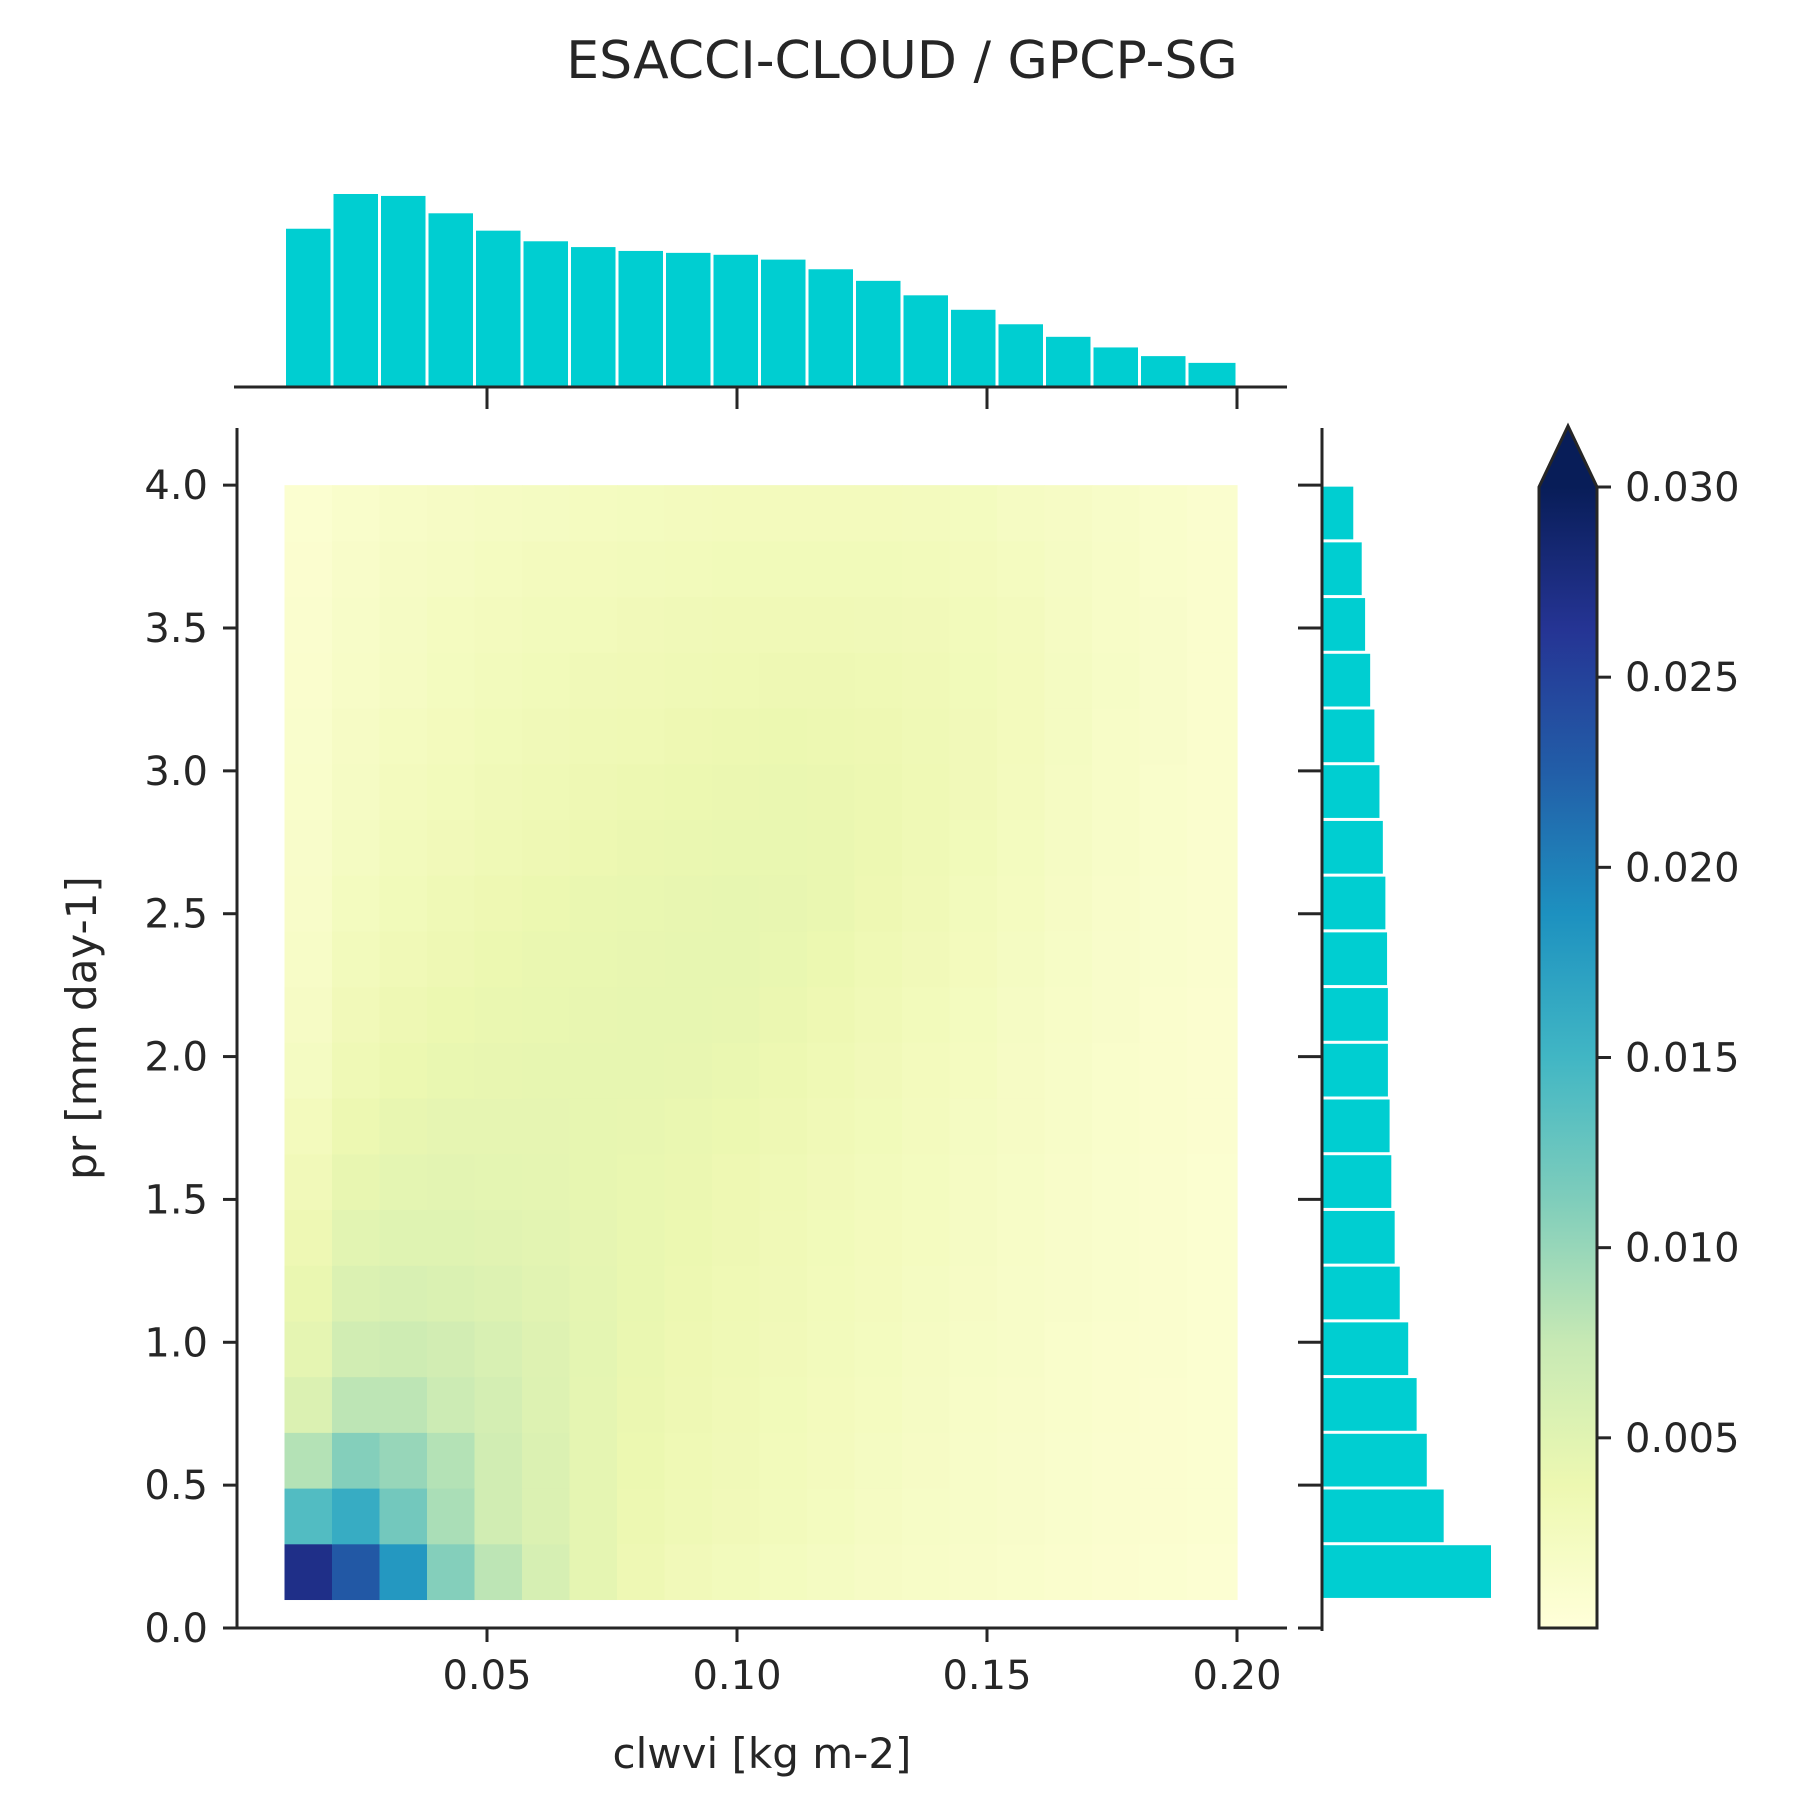 Image resolution: width=1800 pixels, height=1800 pixels. Describe the element at coordinates (901, 61) in the screenshot. I see `chart-title: ESACCI-CLOUD / GPCP-SG` at that location.